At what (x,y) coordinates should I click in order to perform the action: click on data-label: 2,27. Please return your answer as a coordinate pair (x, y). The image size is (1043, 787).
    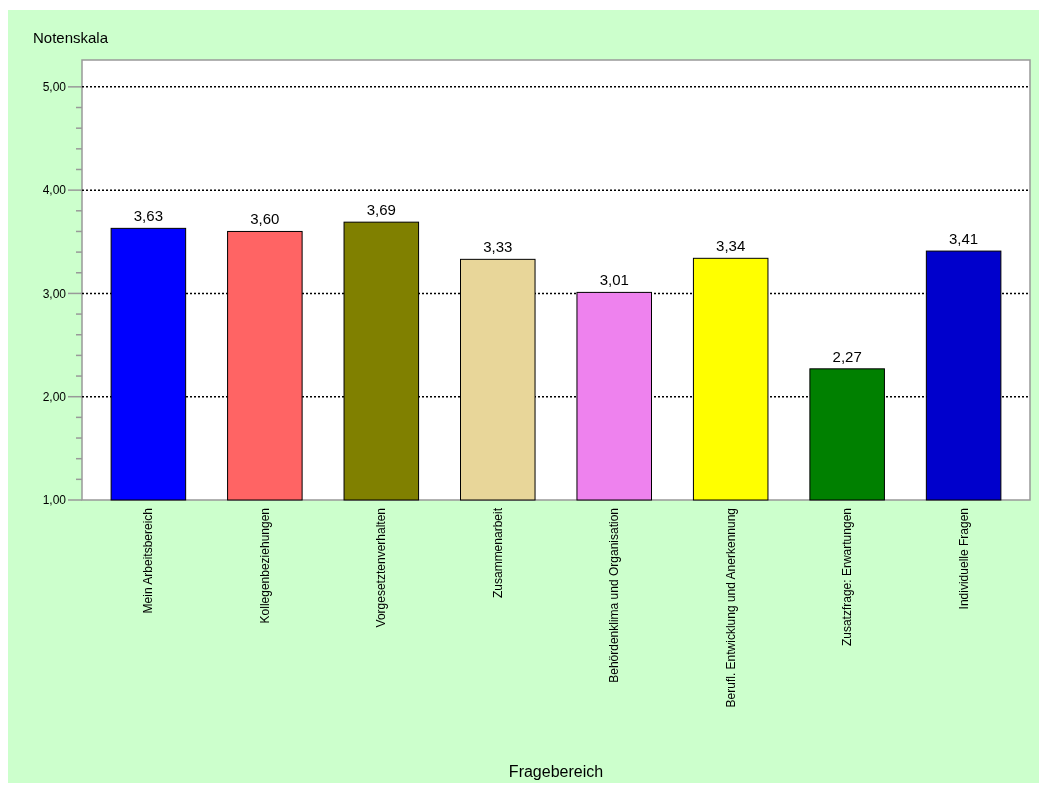
    Looking at the image, I should click on (847, 356).